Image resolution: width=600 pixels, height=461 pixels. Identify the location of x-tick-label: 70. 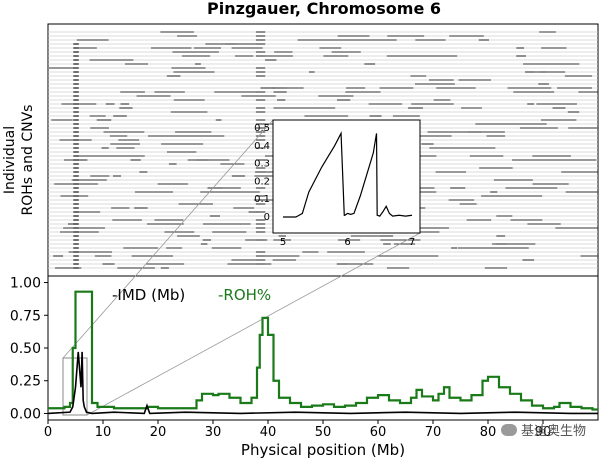
(433, 432).